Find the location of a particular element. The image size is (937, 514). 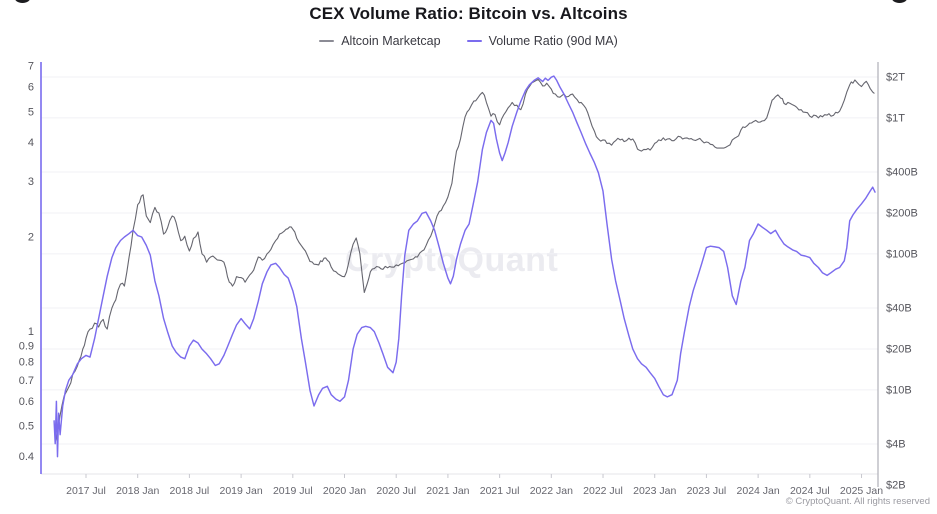

x-tick-label: 2022 Jan is located at coordinates (551, 491).